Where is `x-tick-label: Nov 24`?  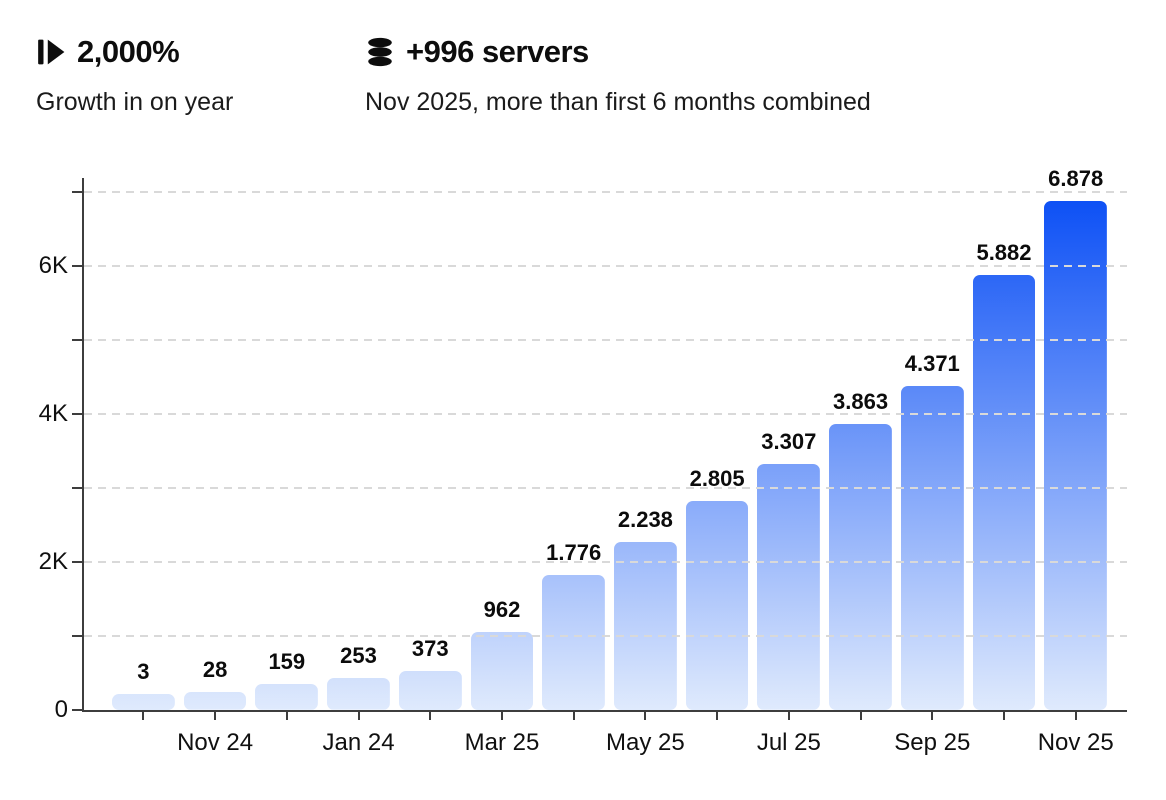
x-tick-label: Nov 24 is located at coordinates (215, 742).